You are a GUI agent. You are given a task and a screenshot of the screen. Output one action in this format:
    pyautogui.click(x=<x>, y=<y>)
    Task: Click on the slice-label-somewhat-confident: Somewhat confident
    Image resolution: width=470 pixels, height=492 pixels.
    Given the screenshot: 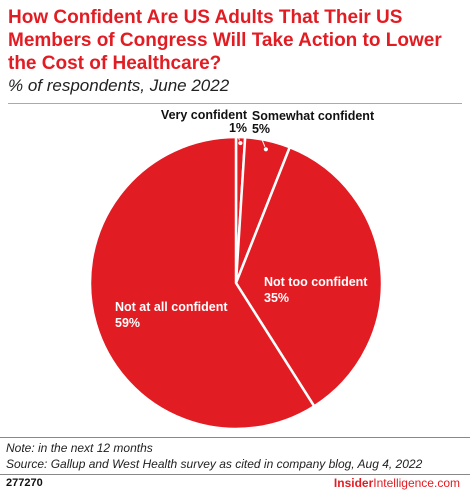 What is the action you would take?
    pyautogui.click(x=313, y=116)
    